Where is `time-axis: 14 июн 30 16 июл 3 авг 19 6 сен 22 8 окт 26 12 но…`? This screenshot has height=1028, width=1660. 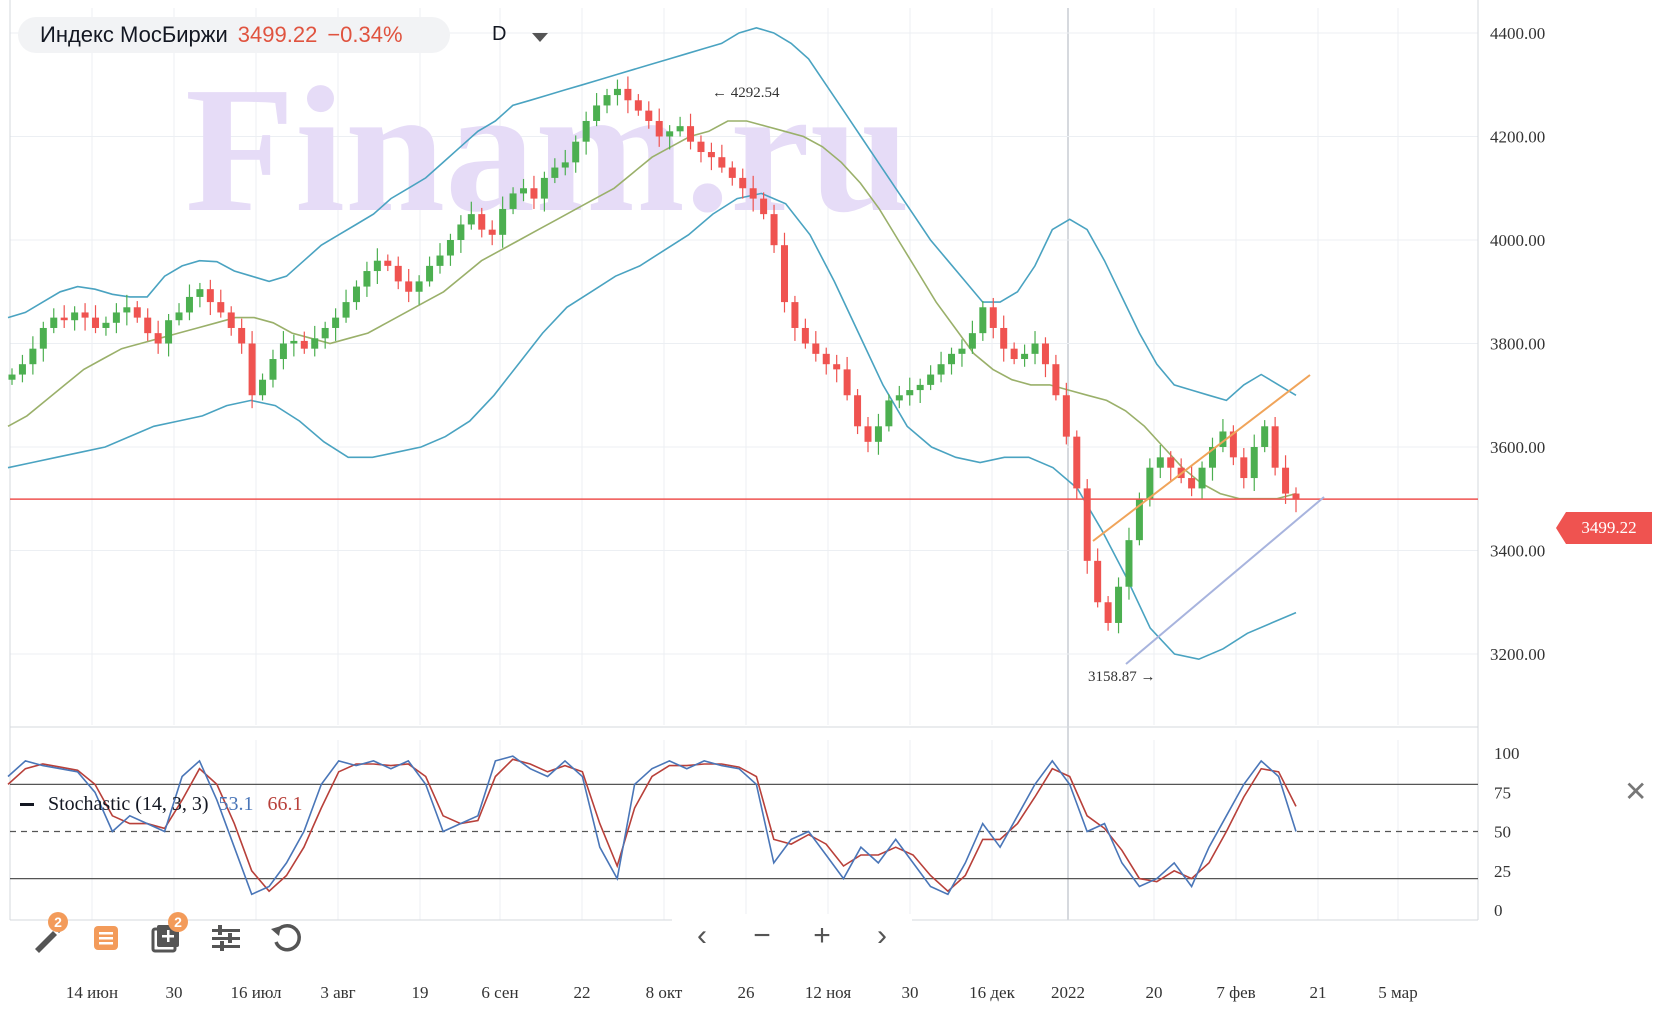
time-axis: 14 июн 30 16 июл 3 авг 19 6 сен 22 8 окт 26 12 но… is located at coordinates (742, 992).